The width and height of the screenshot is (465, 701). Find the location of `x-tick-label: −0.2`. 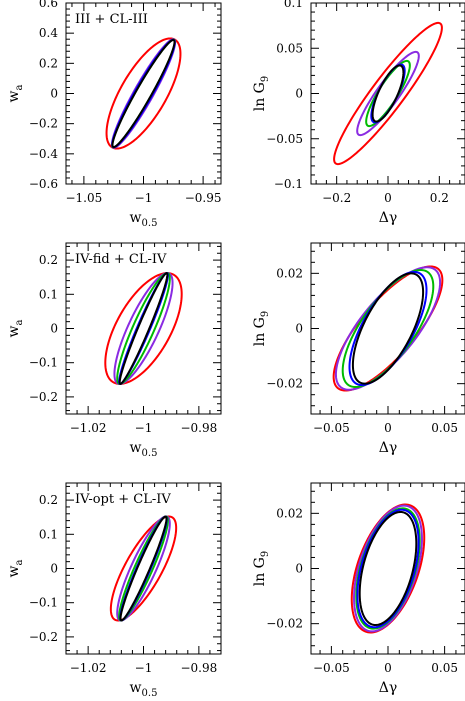

x-tick-label: −0.2 is located at coordinates (336, 198).